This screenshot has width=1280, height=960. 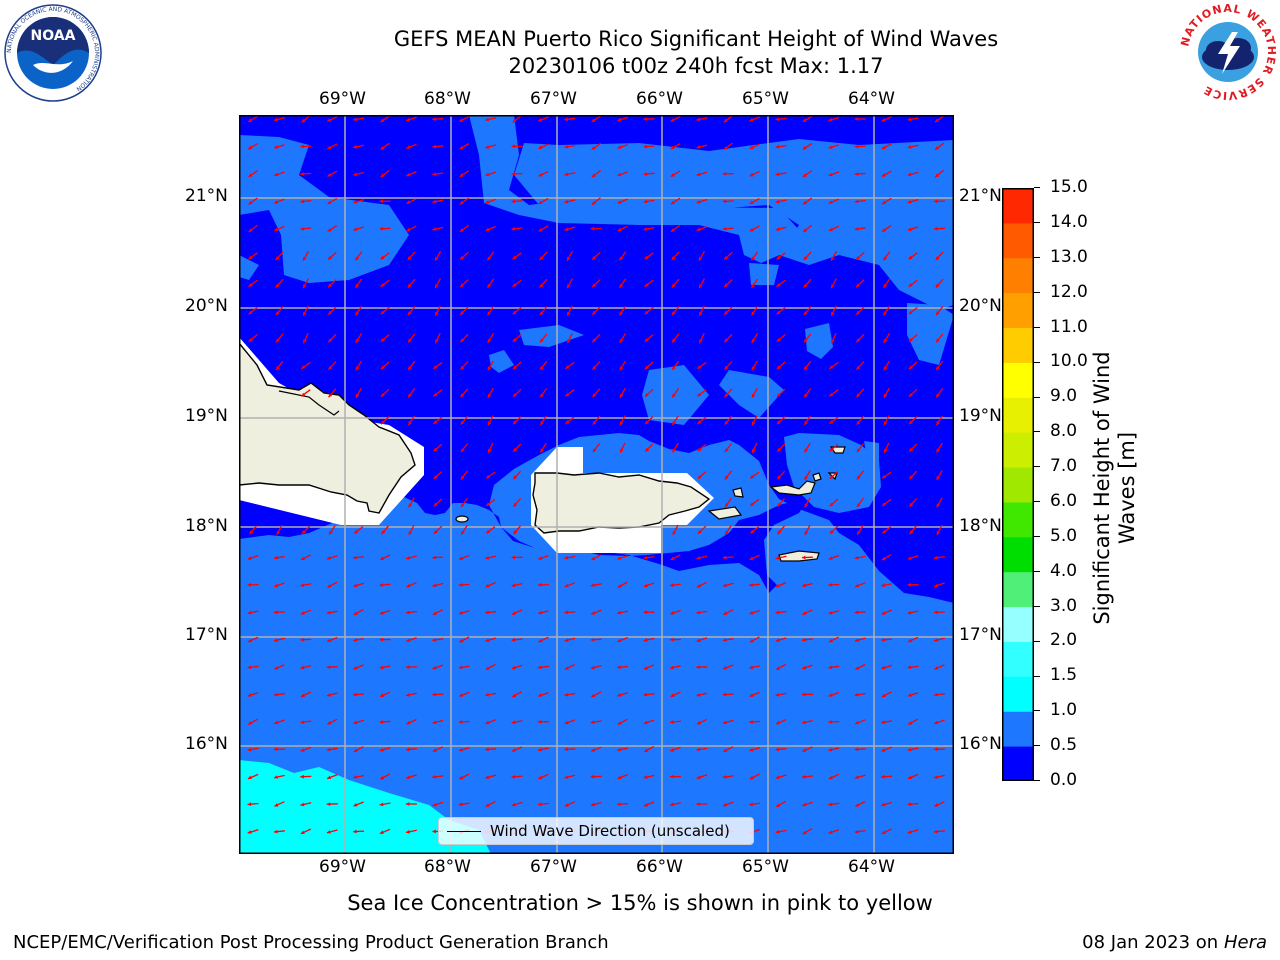 I want to click on lon-label-top-65W: 65°W, so click(x=765, y=99).